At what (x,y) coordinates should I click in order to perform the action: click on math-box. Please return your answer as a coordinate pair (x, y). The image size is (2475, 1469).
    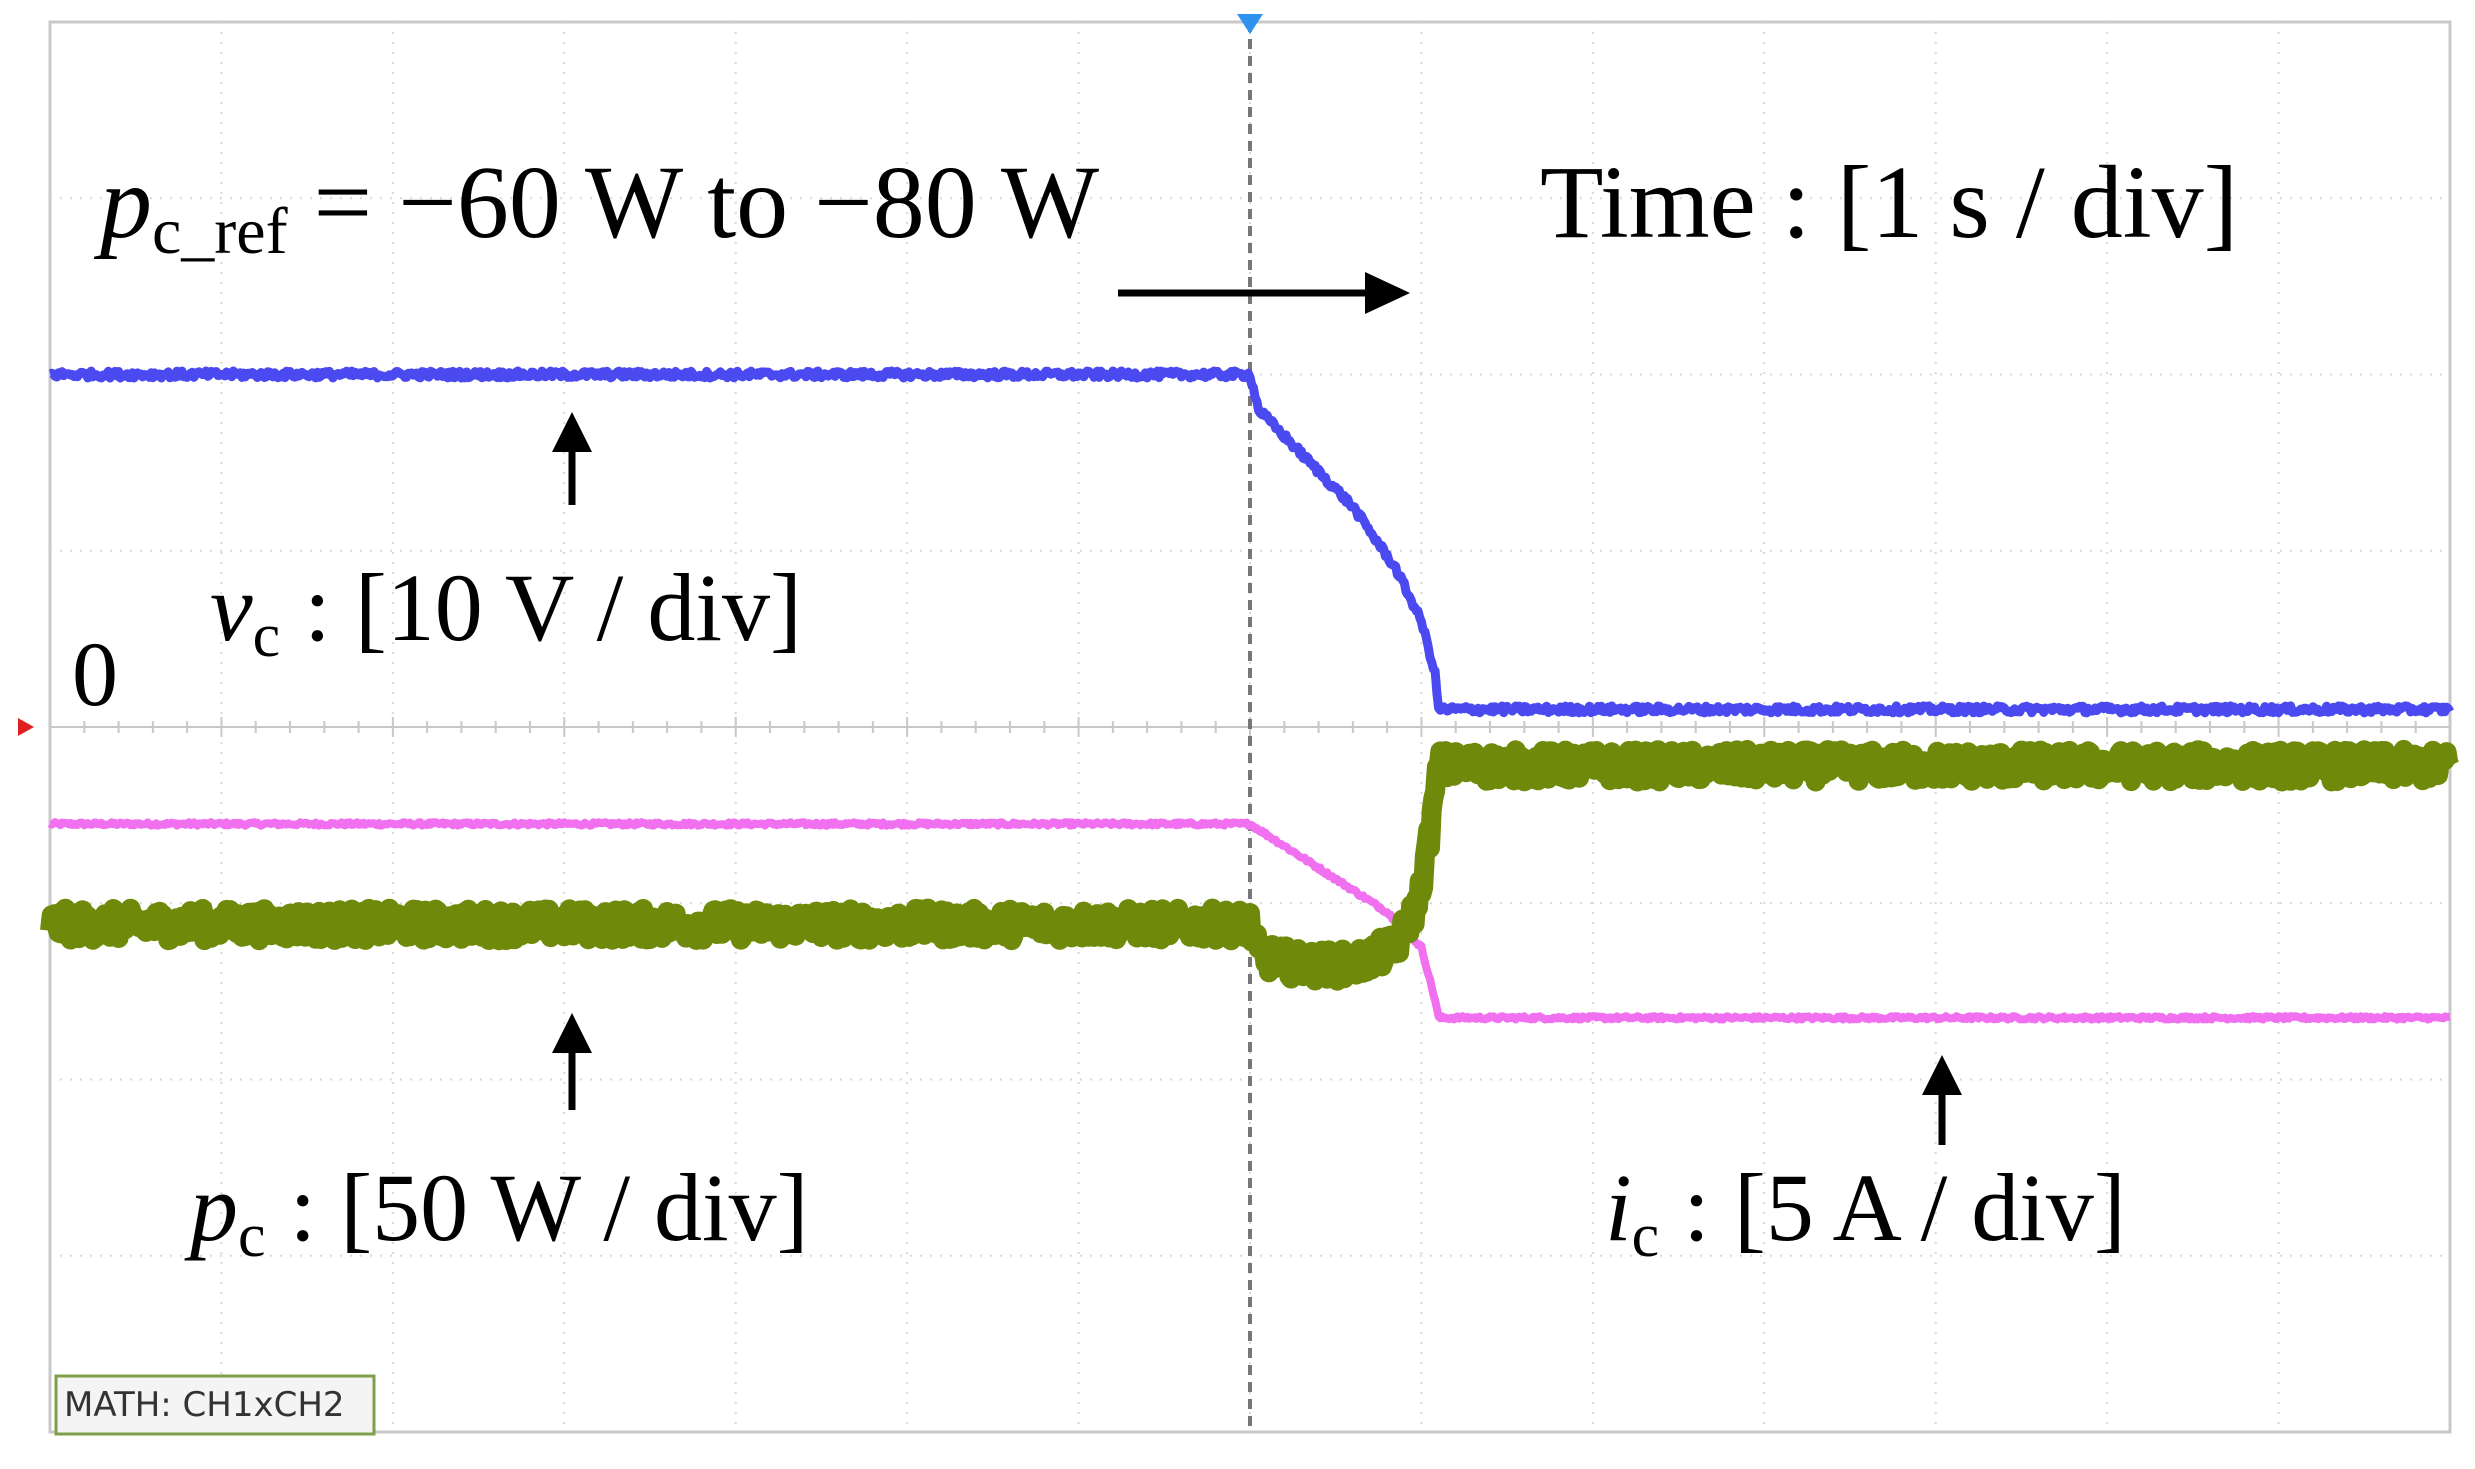
    Looking at the image, I should click on (215, 1405).